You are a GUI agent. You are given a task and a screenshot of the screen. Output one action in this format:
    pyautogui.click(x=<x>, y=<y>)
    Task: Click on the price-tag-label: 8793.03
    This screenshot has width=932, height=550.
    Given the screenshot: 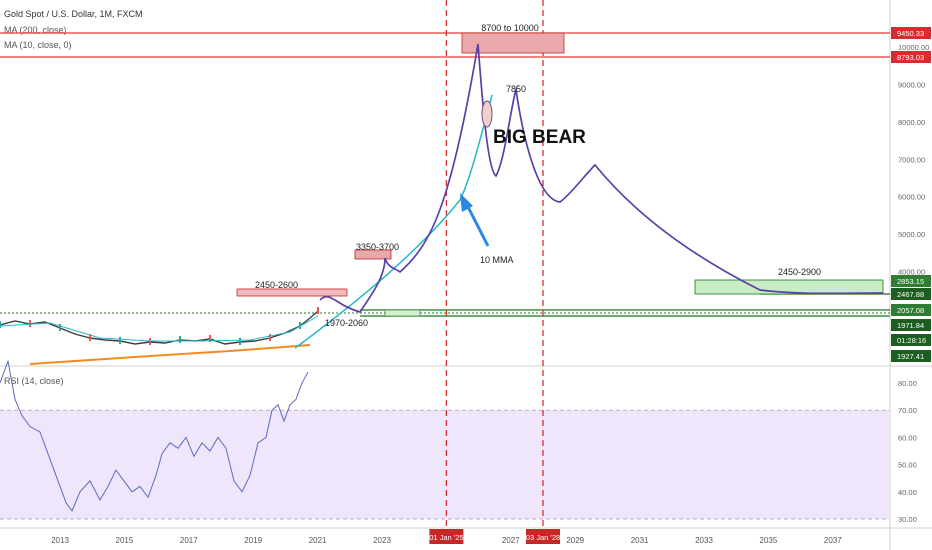 What is the action you would take?
    pyautogui.click(x=910, y=57)
    